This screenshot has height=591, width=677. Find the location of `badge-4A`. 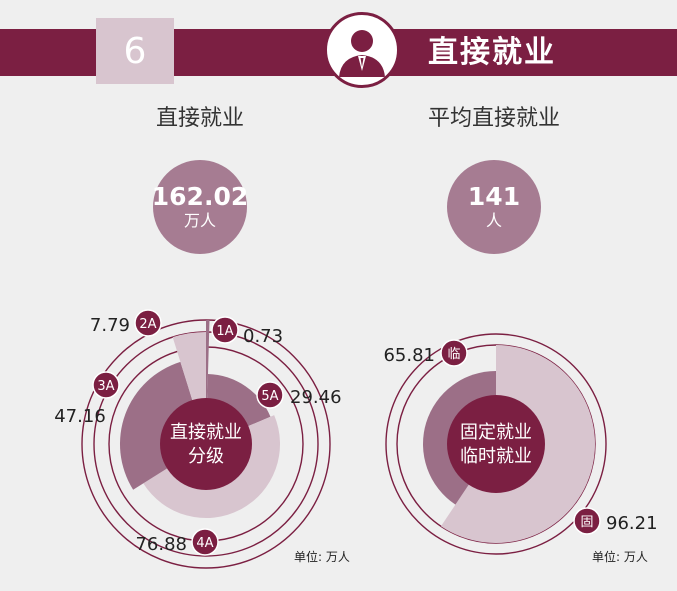

badge-4A is located at coordinates (205, 542).